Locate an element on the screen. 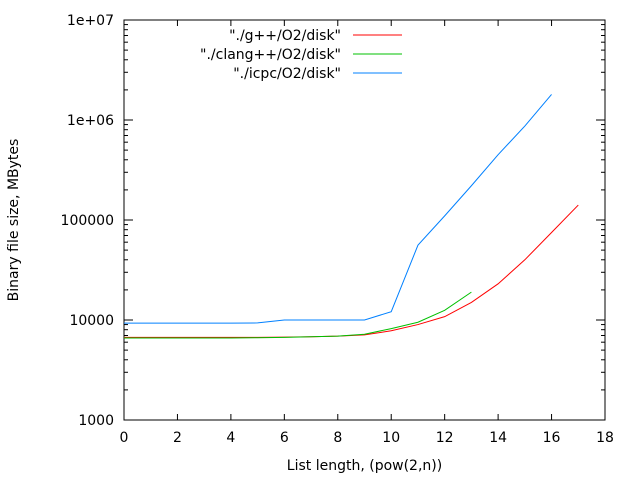 This screenshot has height=480, width=640. x-axis-label: List length, (pow(2,n)) is located at coordinates (364, 466).